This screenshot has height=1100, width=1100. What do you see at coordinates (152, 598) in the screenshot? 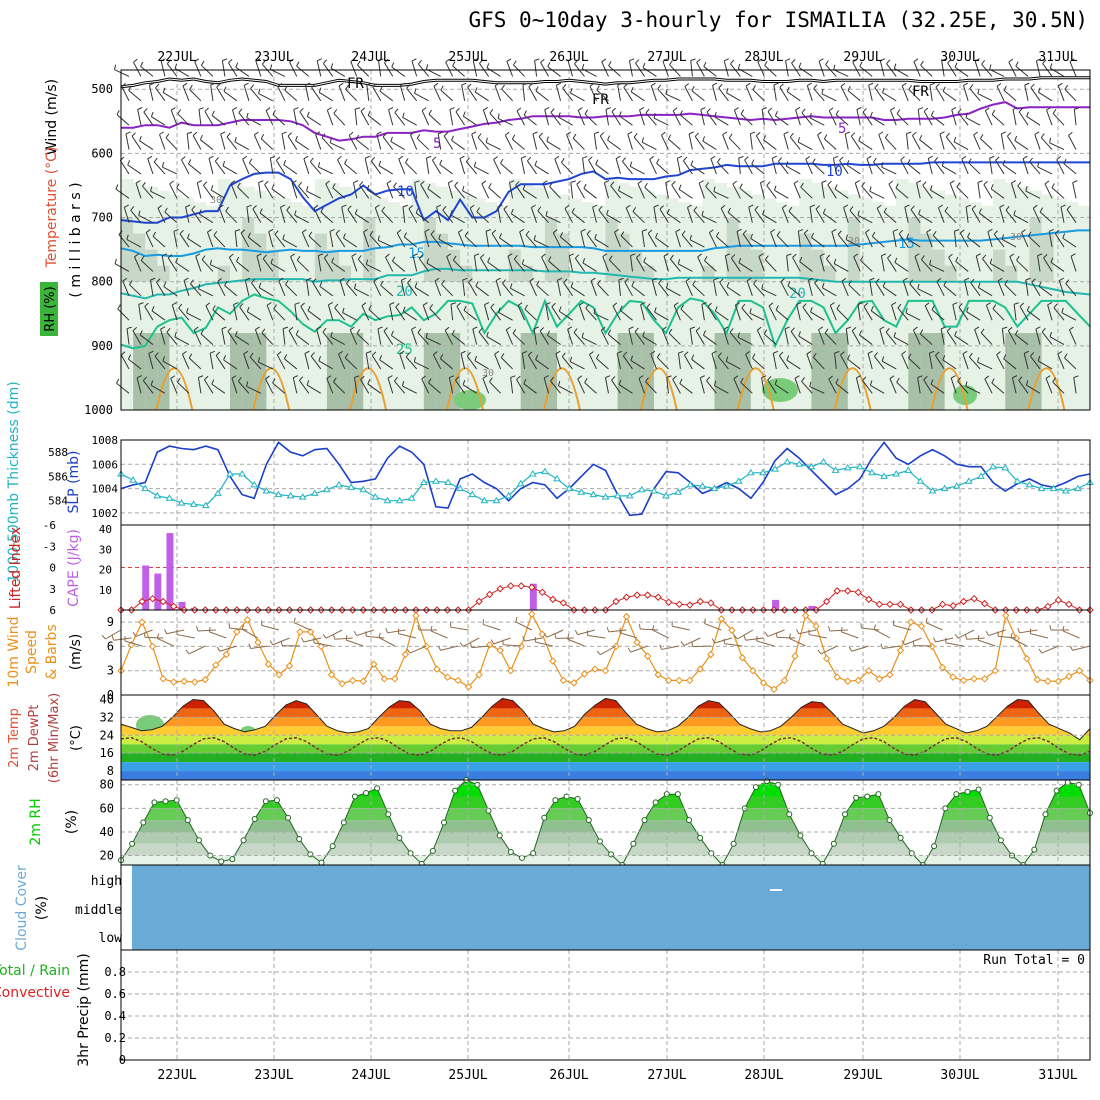
I see `lifted-index-marker` at bounding box center [152, 598].